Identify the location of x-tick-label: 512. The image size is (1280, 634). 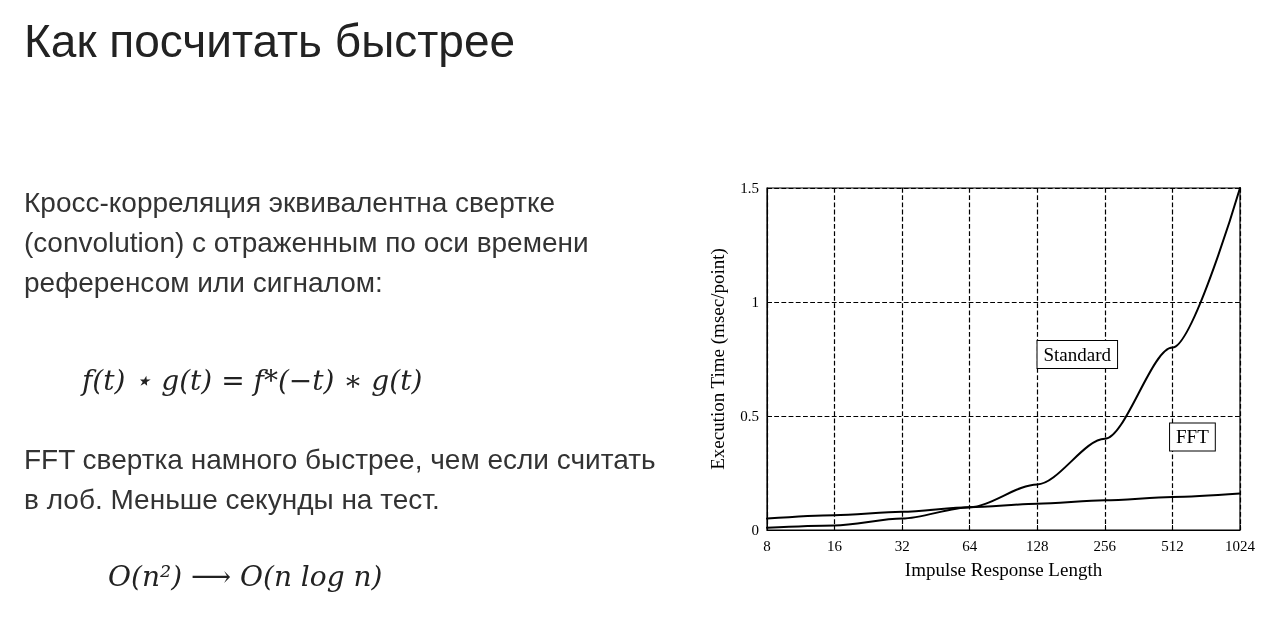
(1172, 545).